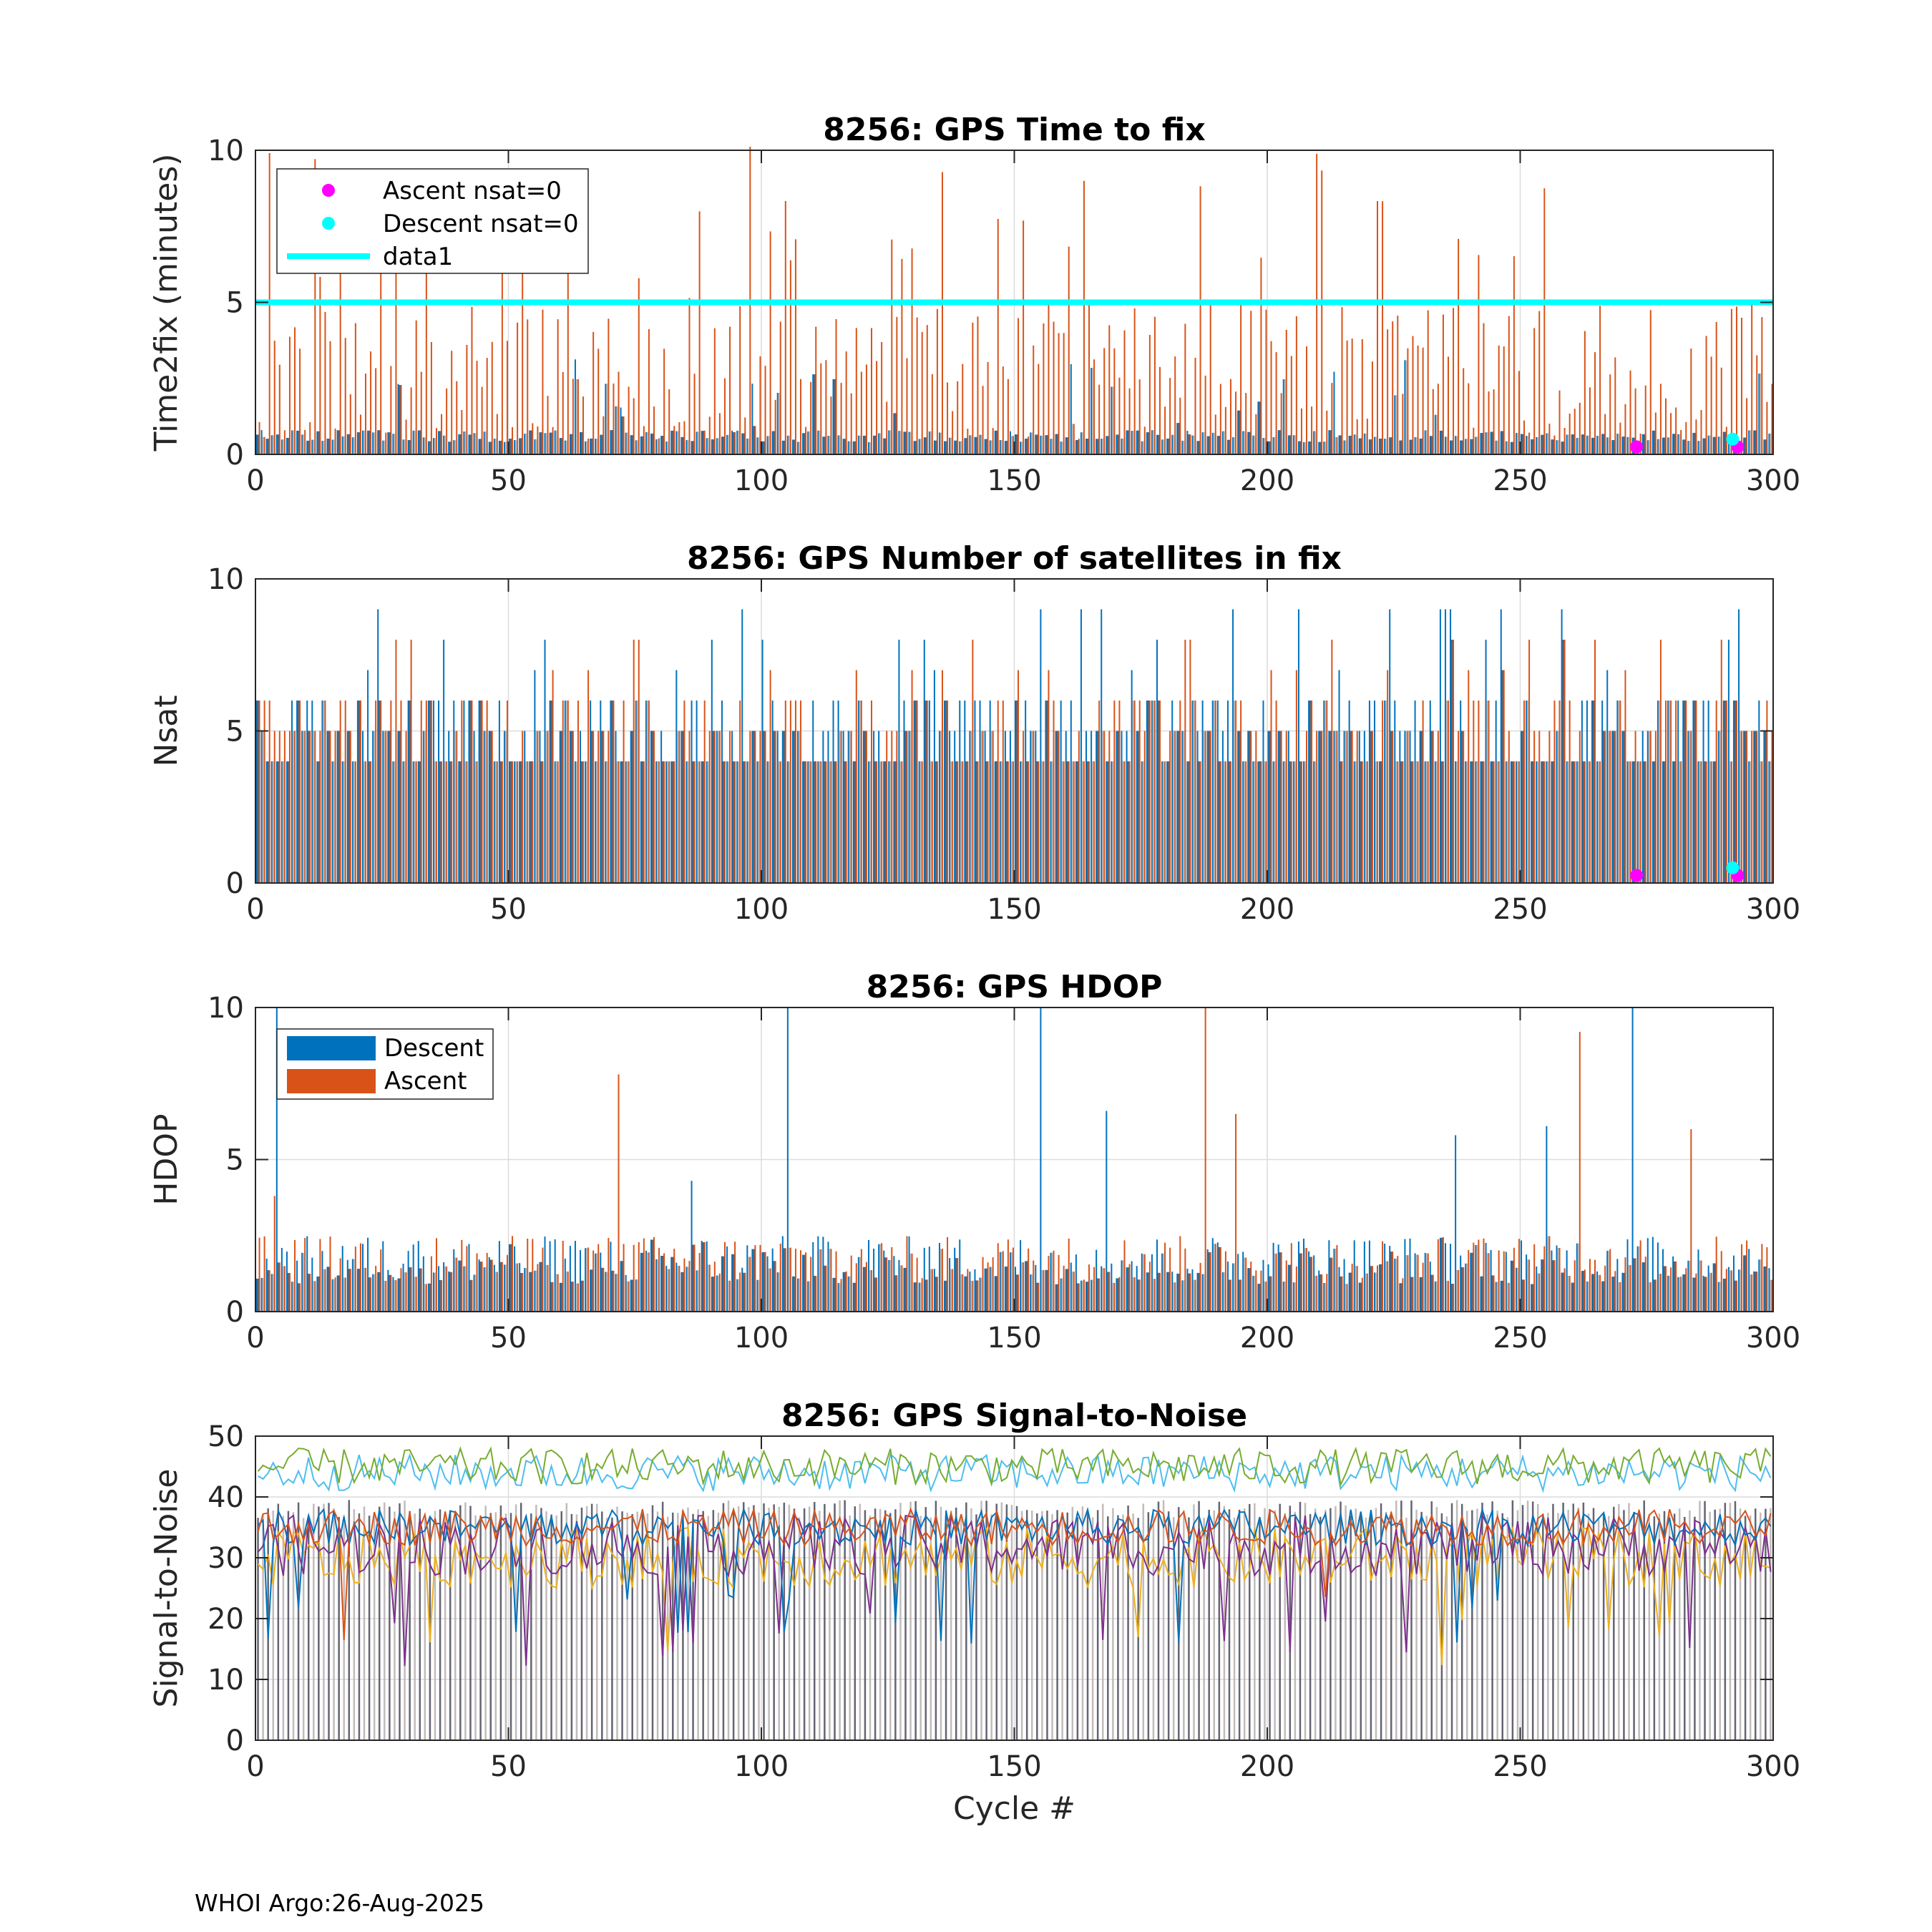 This screenshot has width=1932, height=1932. Describe the element at coordinates (226, 1619) in the screenshot. I see `y-tick-label: 20` at that location.